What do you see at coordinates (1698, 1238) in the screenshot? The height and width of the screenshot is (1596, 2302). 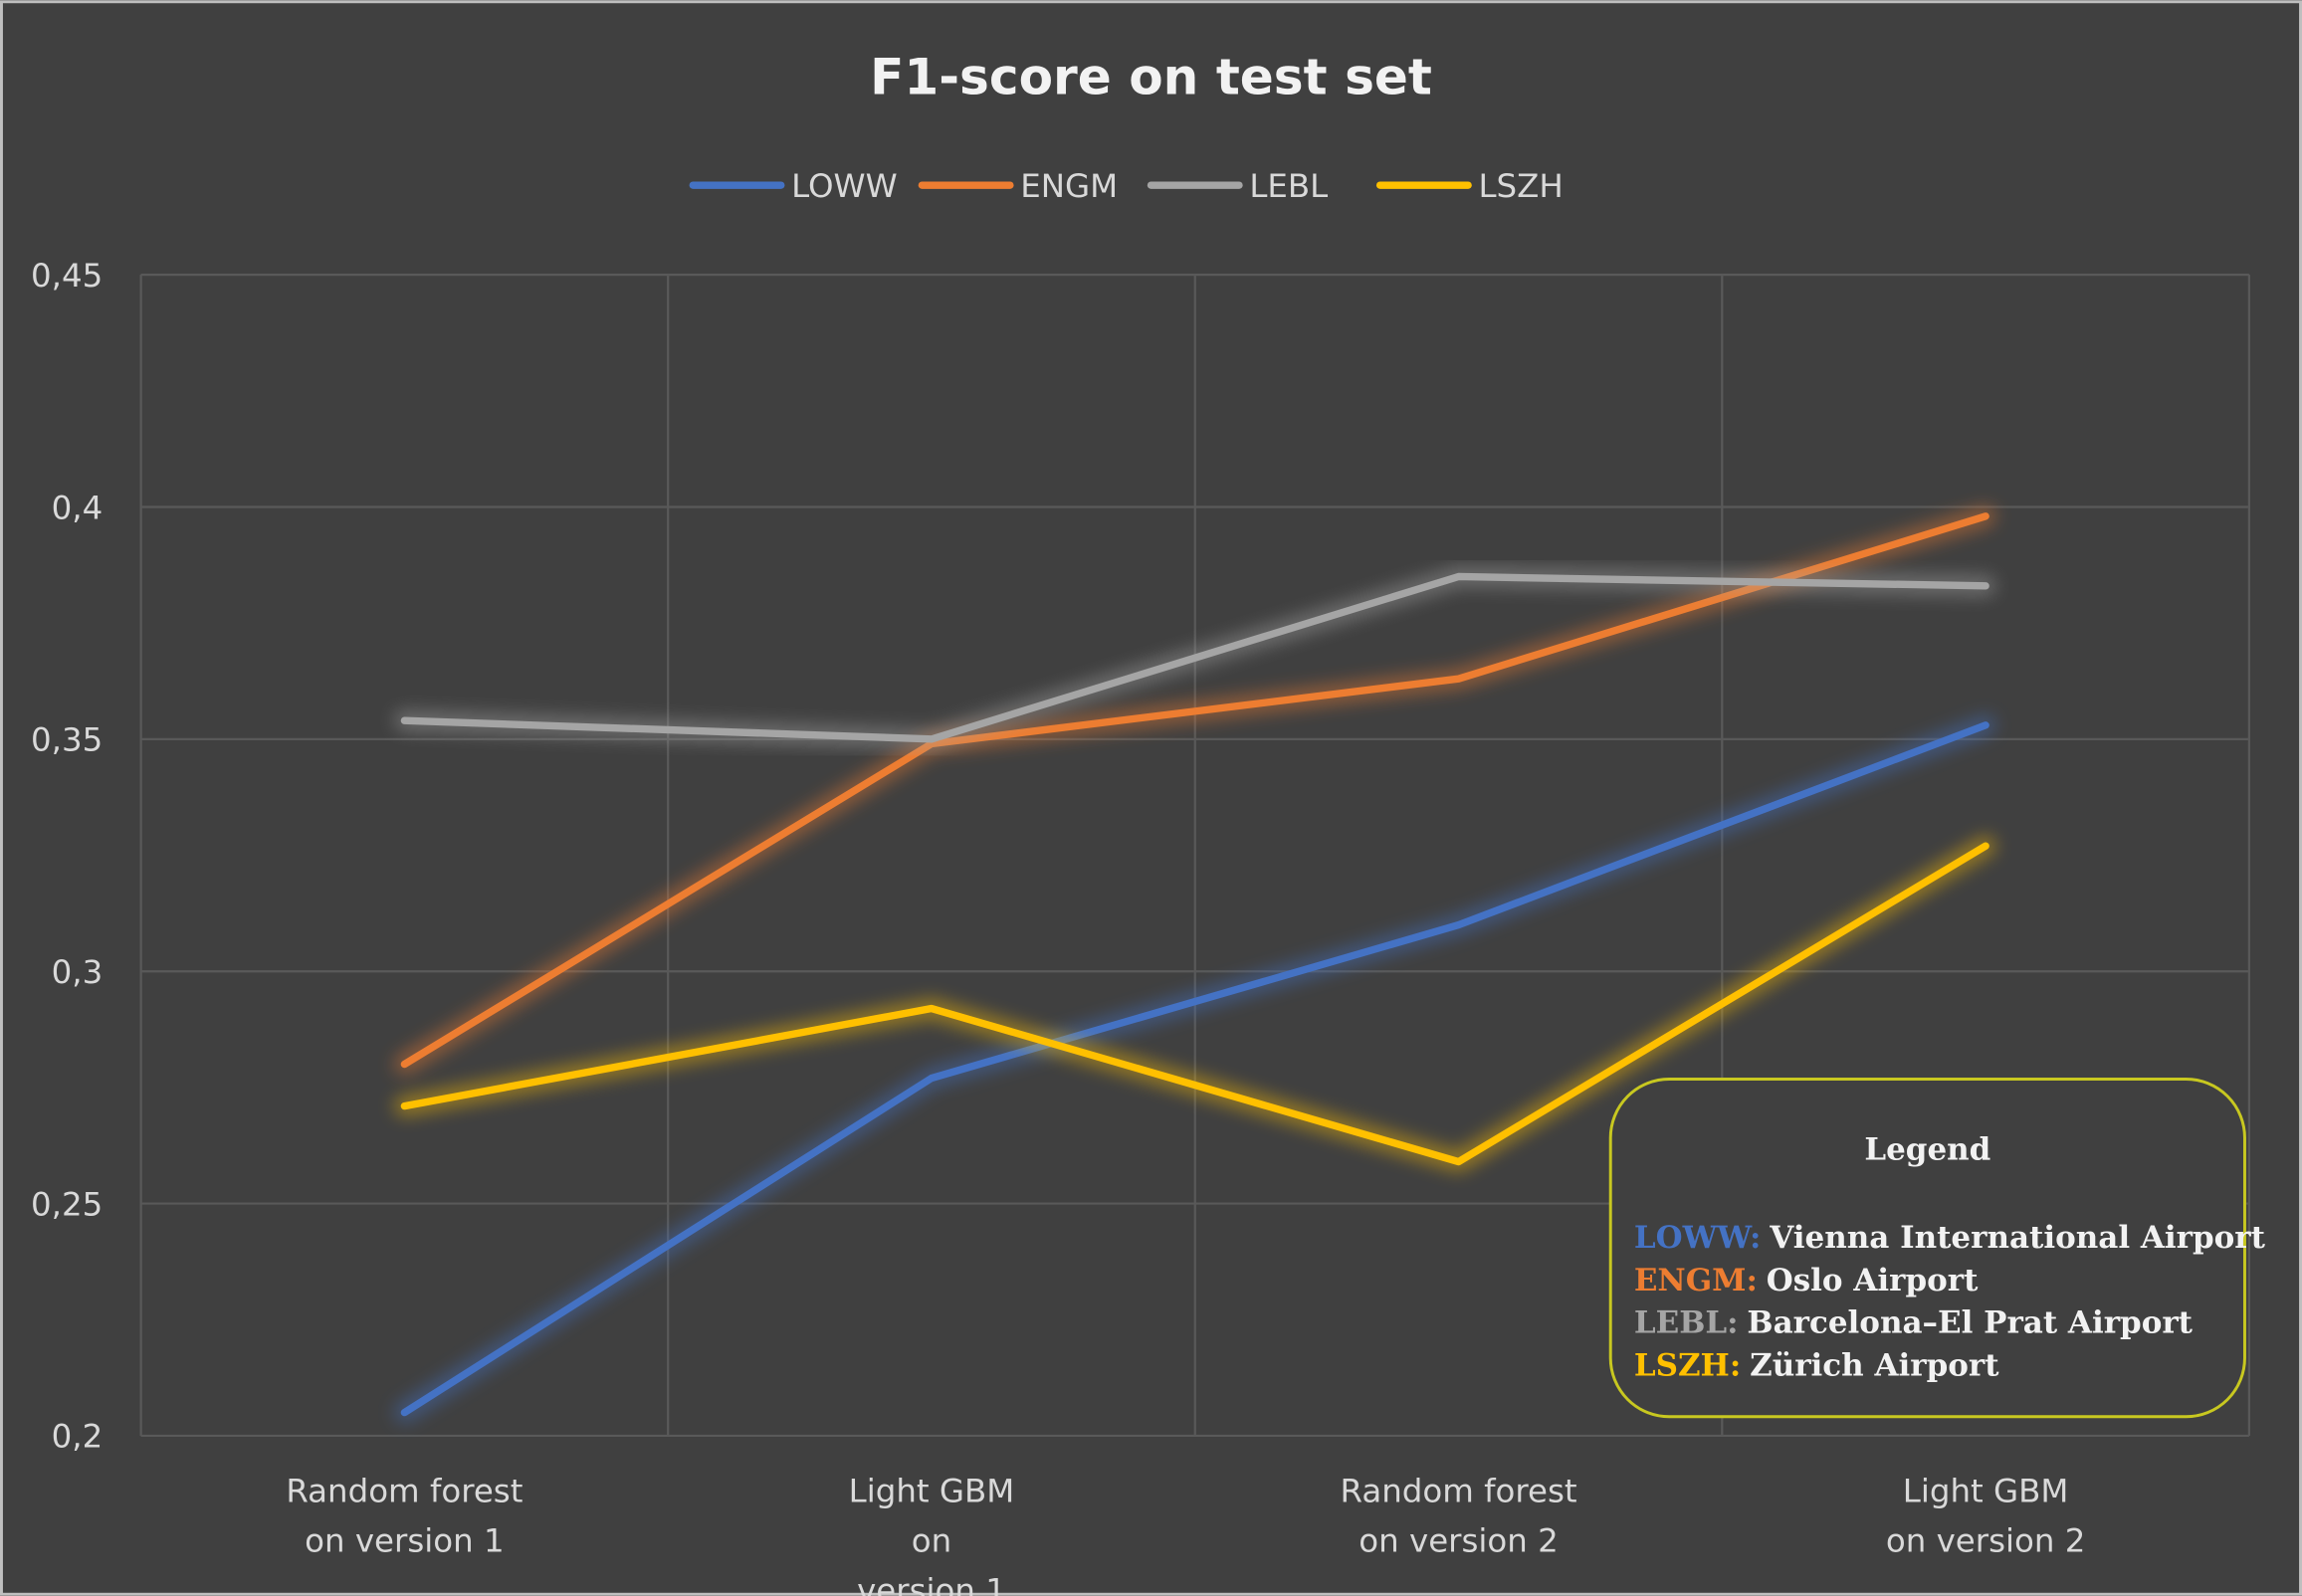 I see `annotation-code: LOWW:` at bounding box center [1698, 1238].